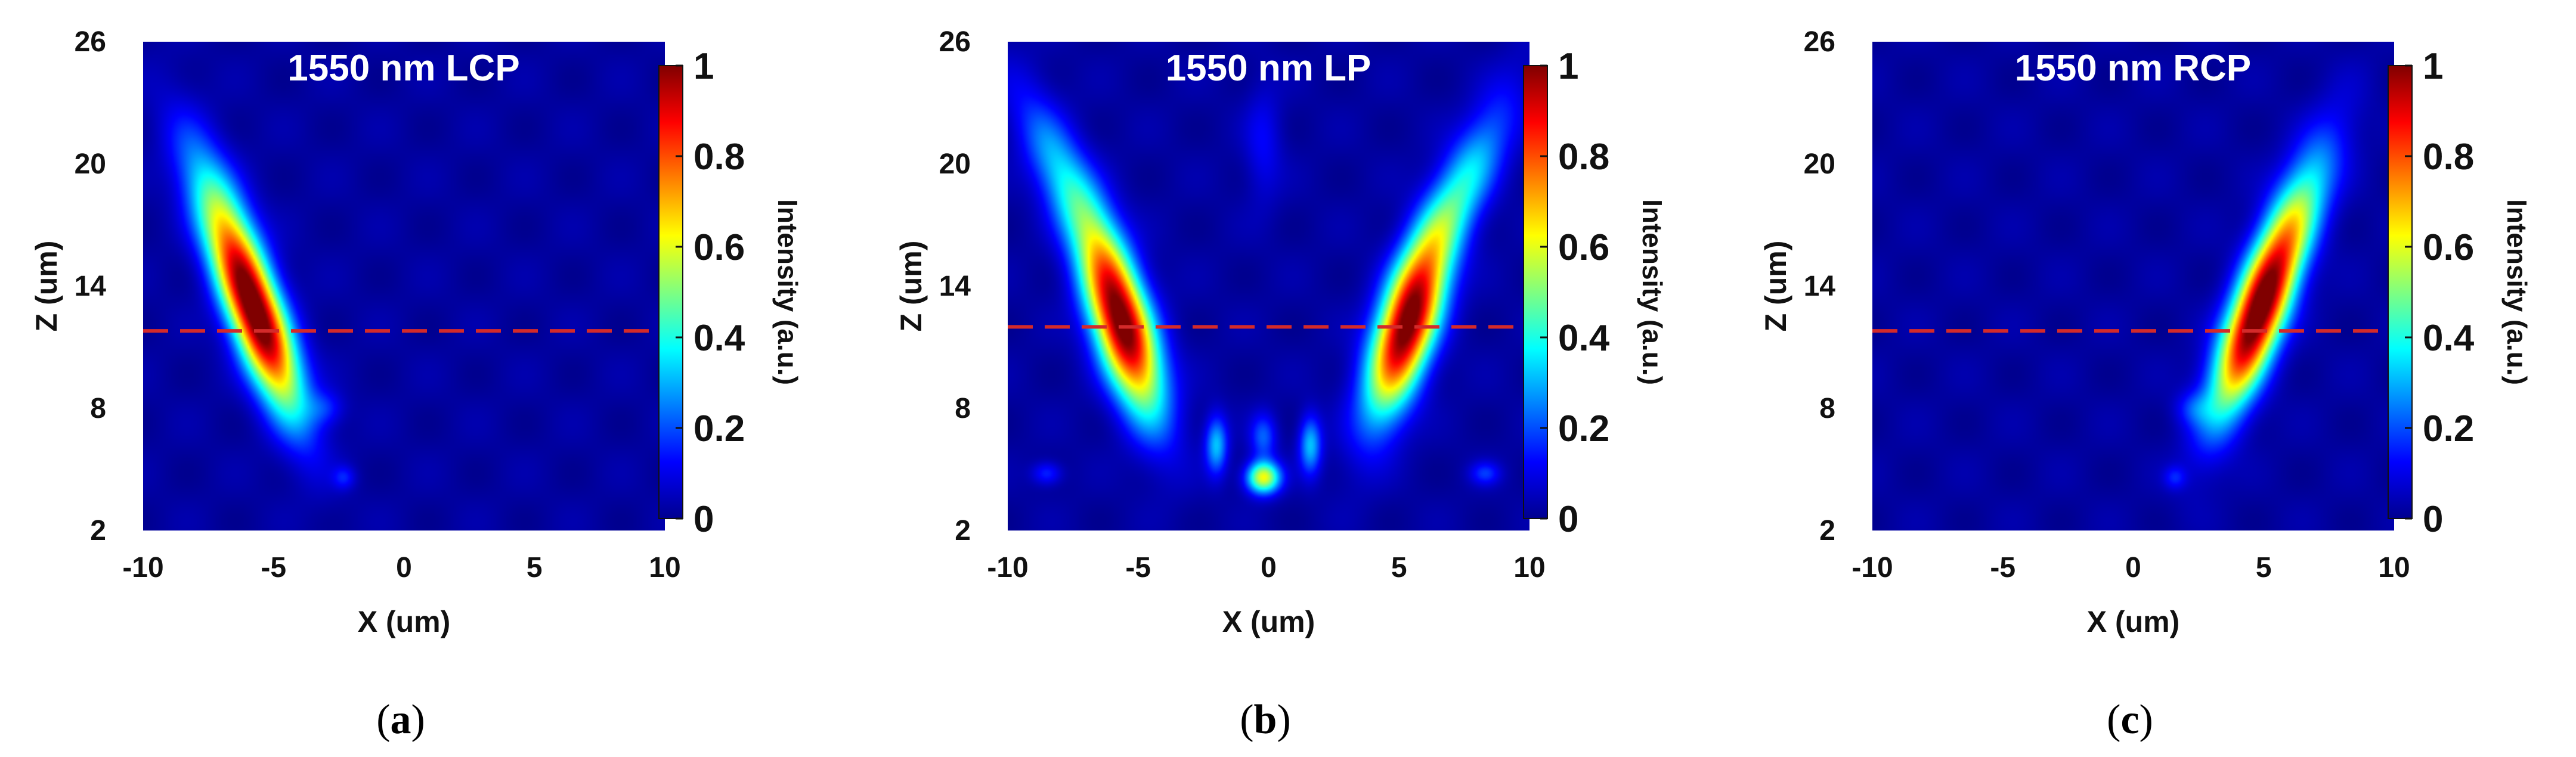 The width and height of the screenshot is (2576, 757). Describe the element at coordinates (719, 247) in the screenshot. I see `panel-a-colorbar-tick-label: 0.6` at that location.